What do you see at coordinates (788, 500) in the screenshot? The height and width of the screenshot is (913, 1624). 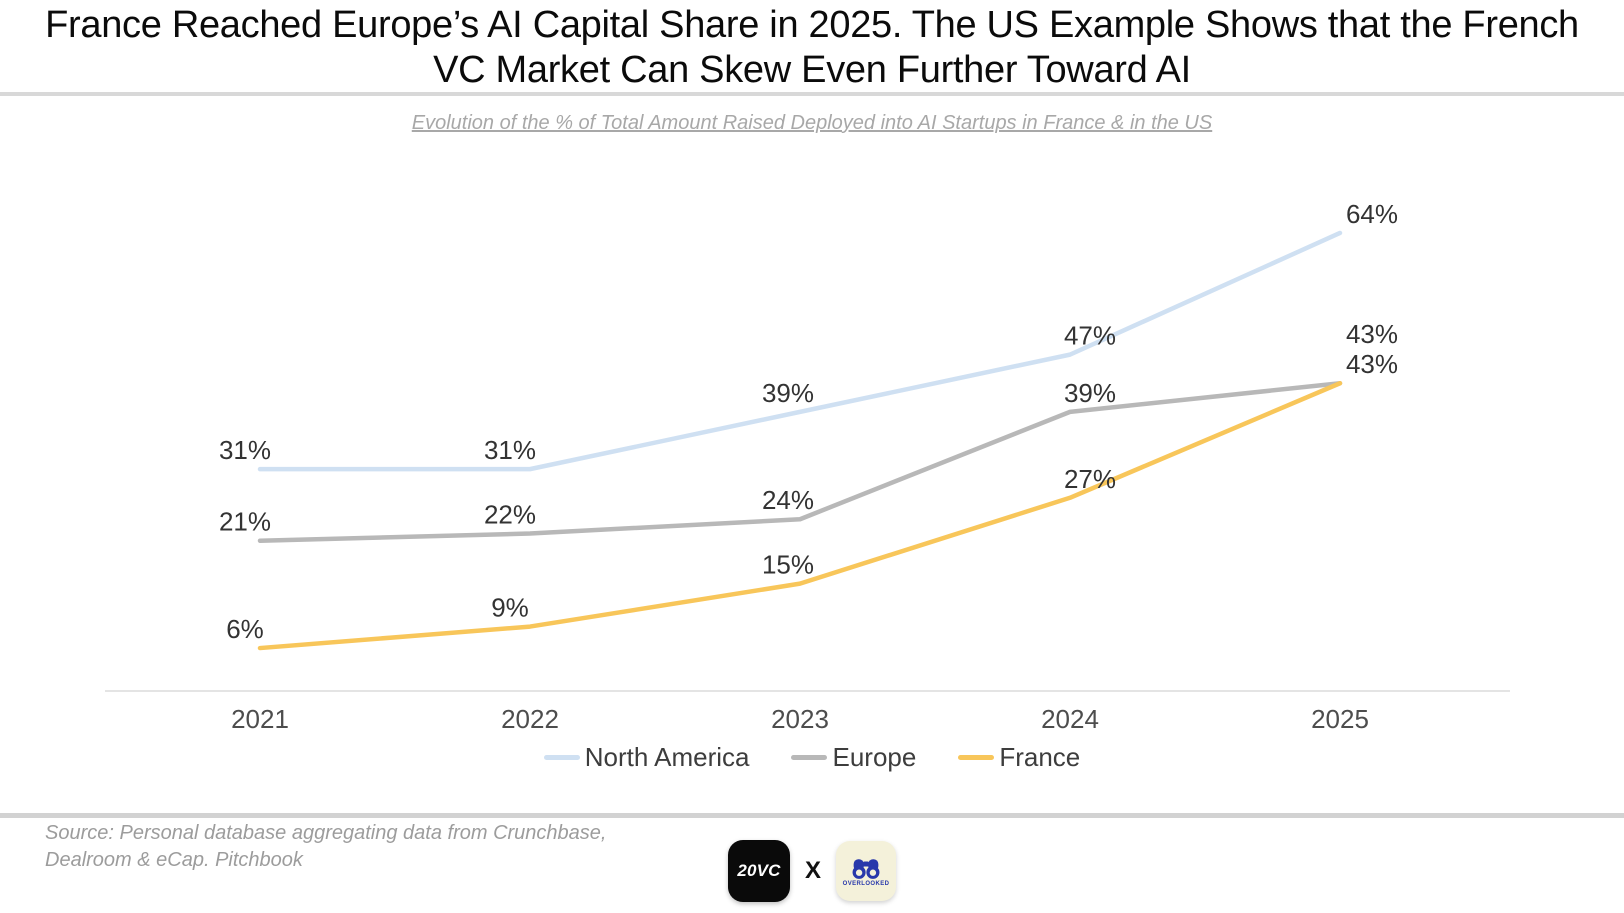 I see `data-label: 24%` at bounding box center [788, 500].